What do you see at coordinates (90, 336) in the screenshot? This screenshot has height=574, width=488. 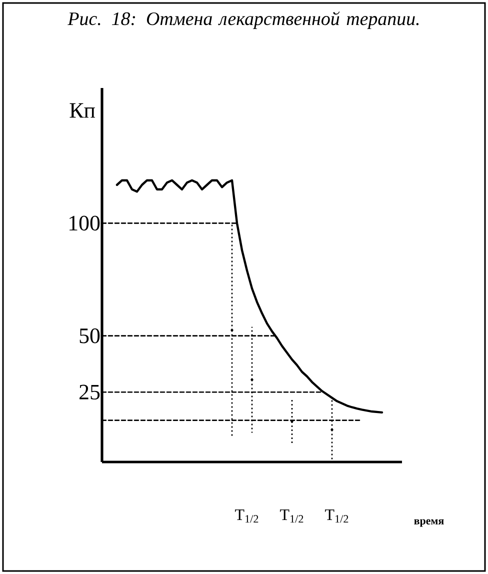 I see `y-tick-label: 50` at bounding box center [90, 336].